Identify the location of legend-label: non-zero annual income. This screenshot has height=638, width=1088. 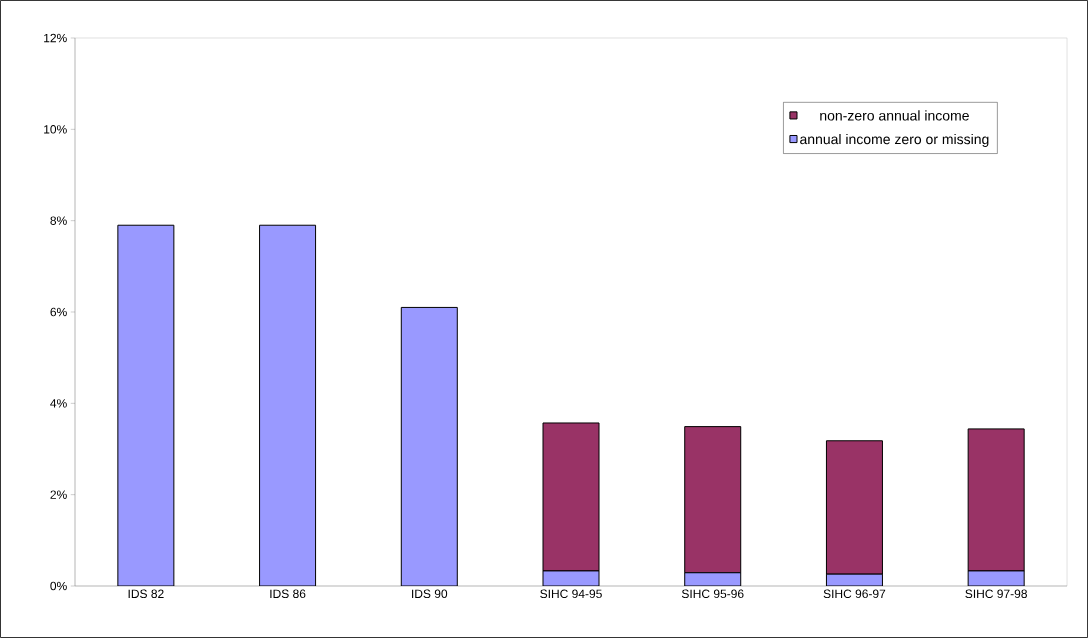
(894, 115).